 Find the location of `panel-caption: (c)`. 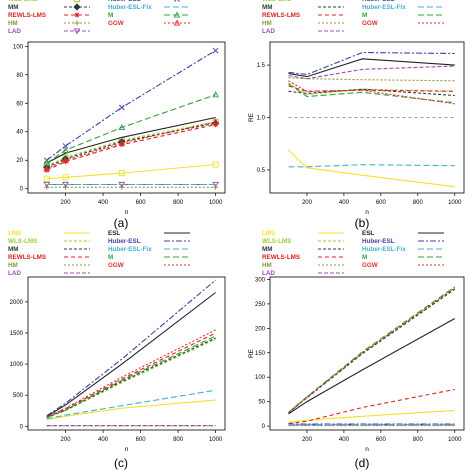

panel-caption: (c) is located at coordinates (121, 463).